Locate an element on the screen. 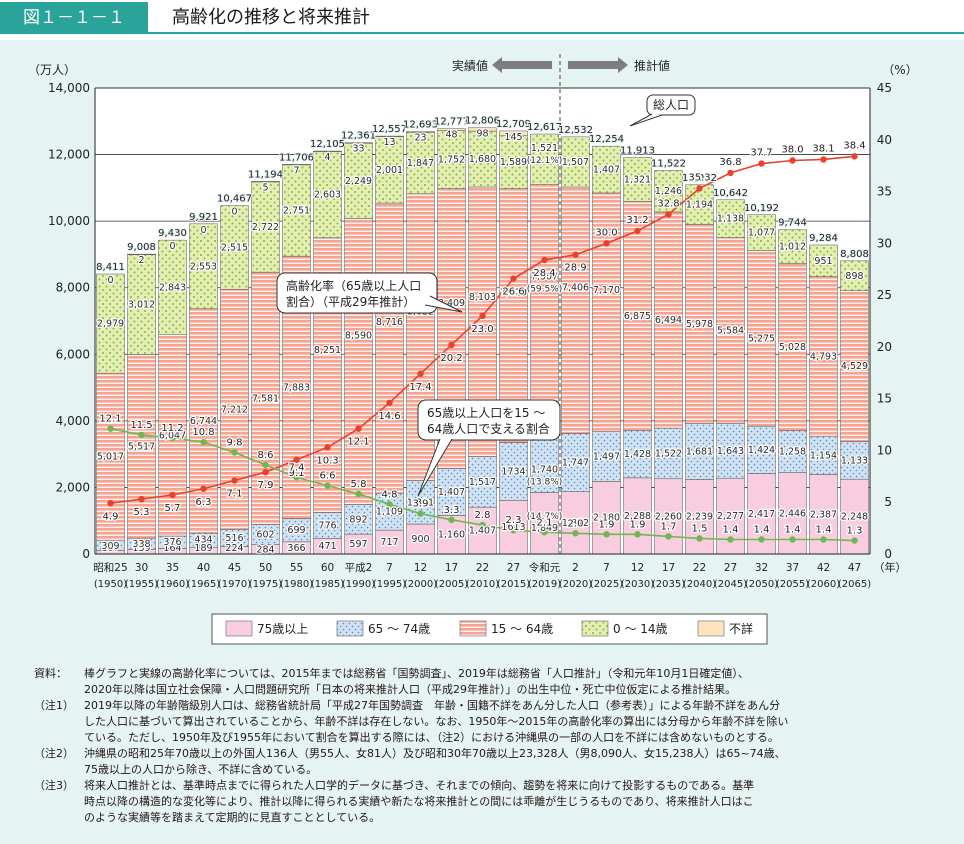 The width and height of the screenshot is (964, 844). projected-label: 推計値 is located at coordinates (652, 65).